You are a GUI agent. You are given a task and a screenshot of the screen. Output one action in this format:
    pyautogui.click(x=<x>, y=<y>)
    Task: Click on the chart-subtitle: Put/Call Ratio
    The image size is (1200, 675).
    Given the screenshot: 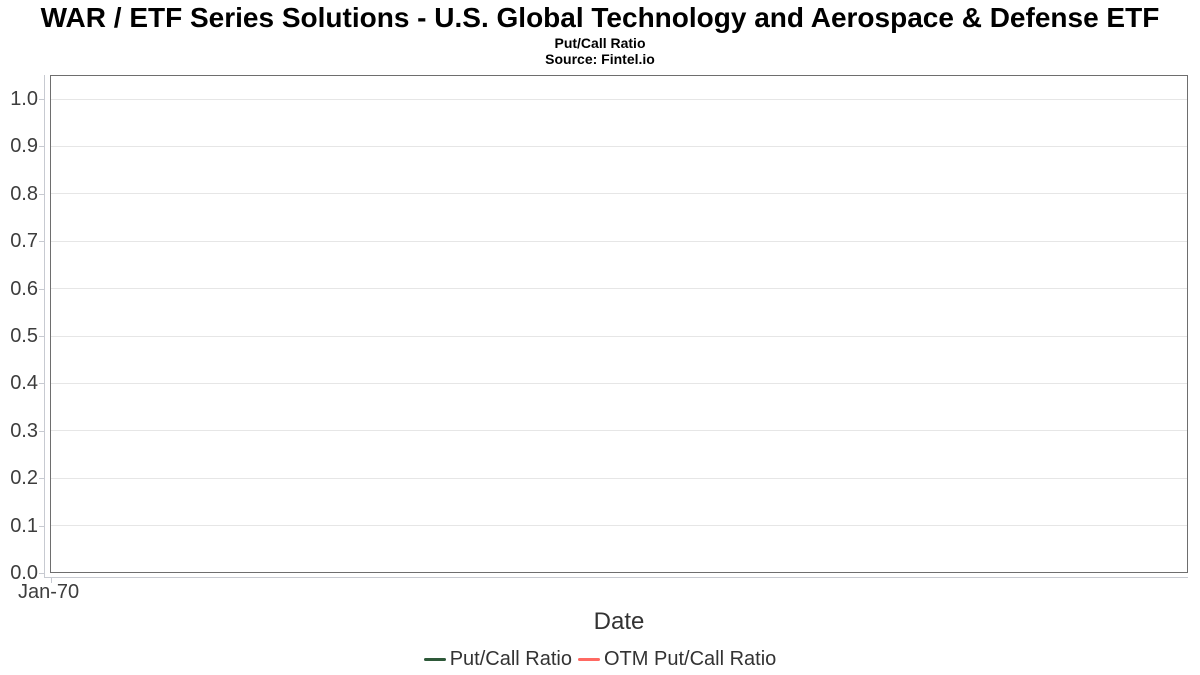 What is the action you would take?
    pyautogui.click(x=600, y=43)
    